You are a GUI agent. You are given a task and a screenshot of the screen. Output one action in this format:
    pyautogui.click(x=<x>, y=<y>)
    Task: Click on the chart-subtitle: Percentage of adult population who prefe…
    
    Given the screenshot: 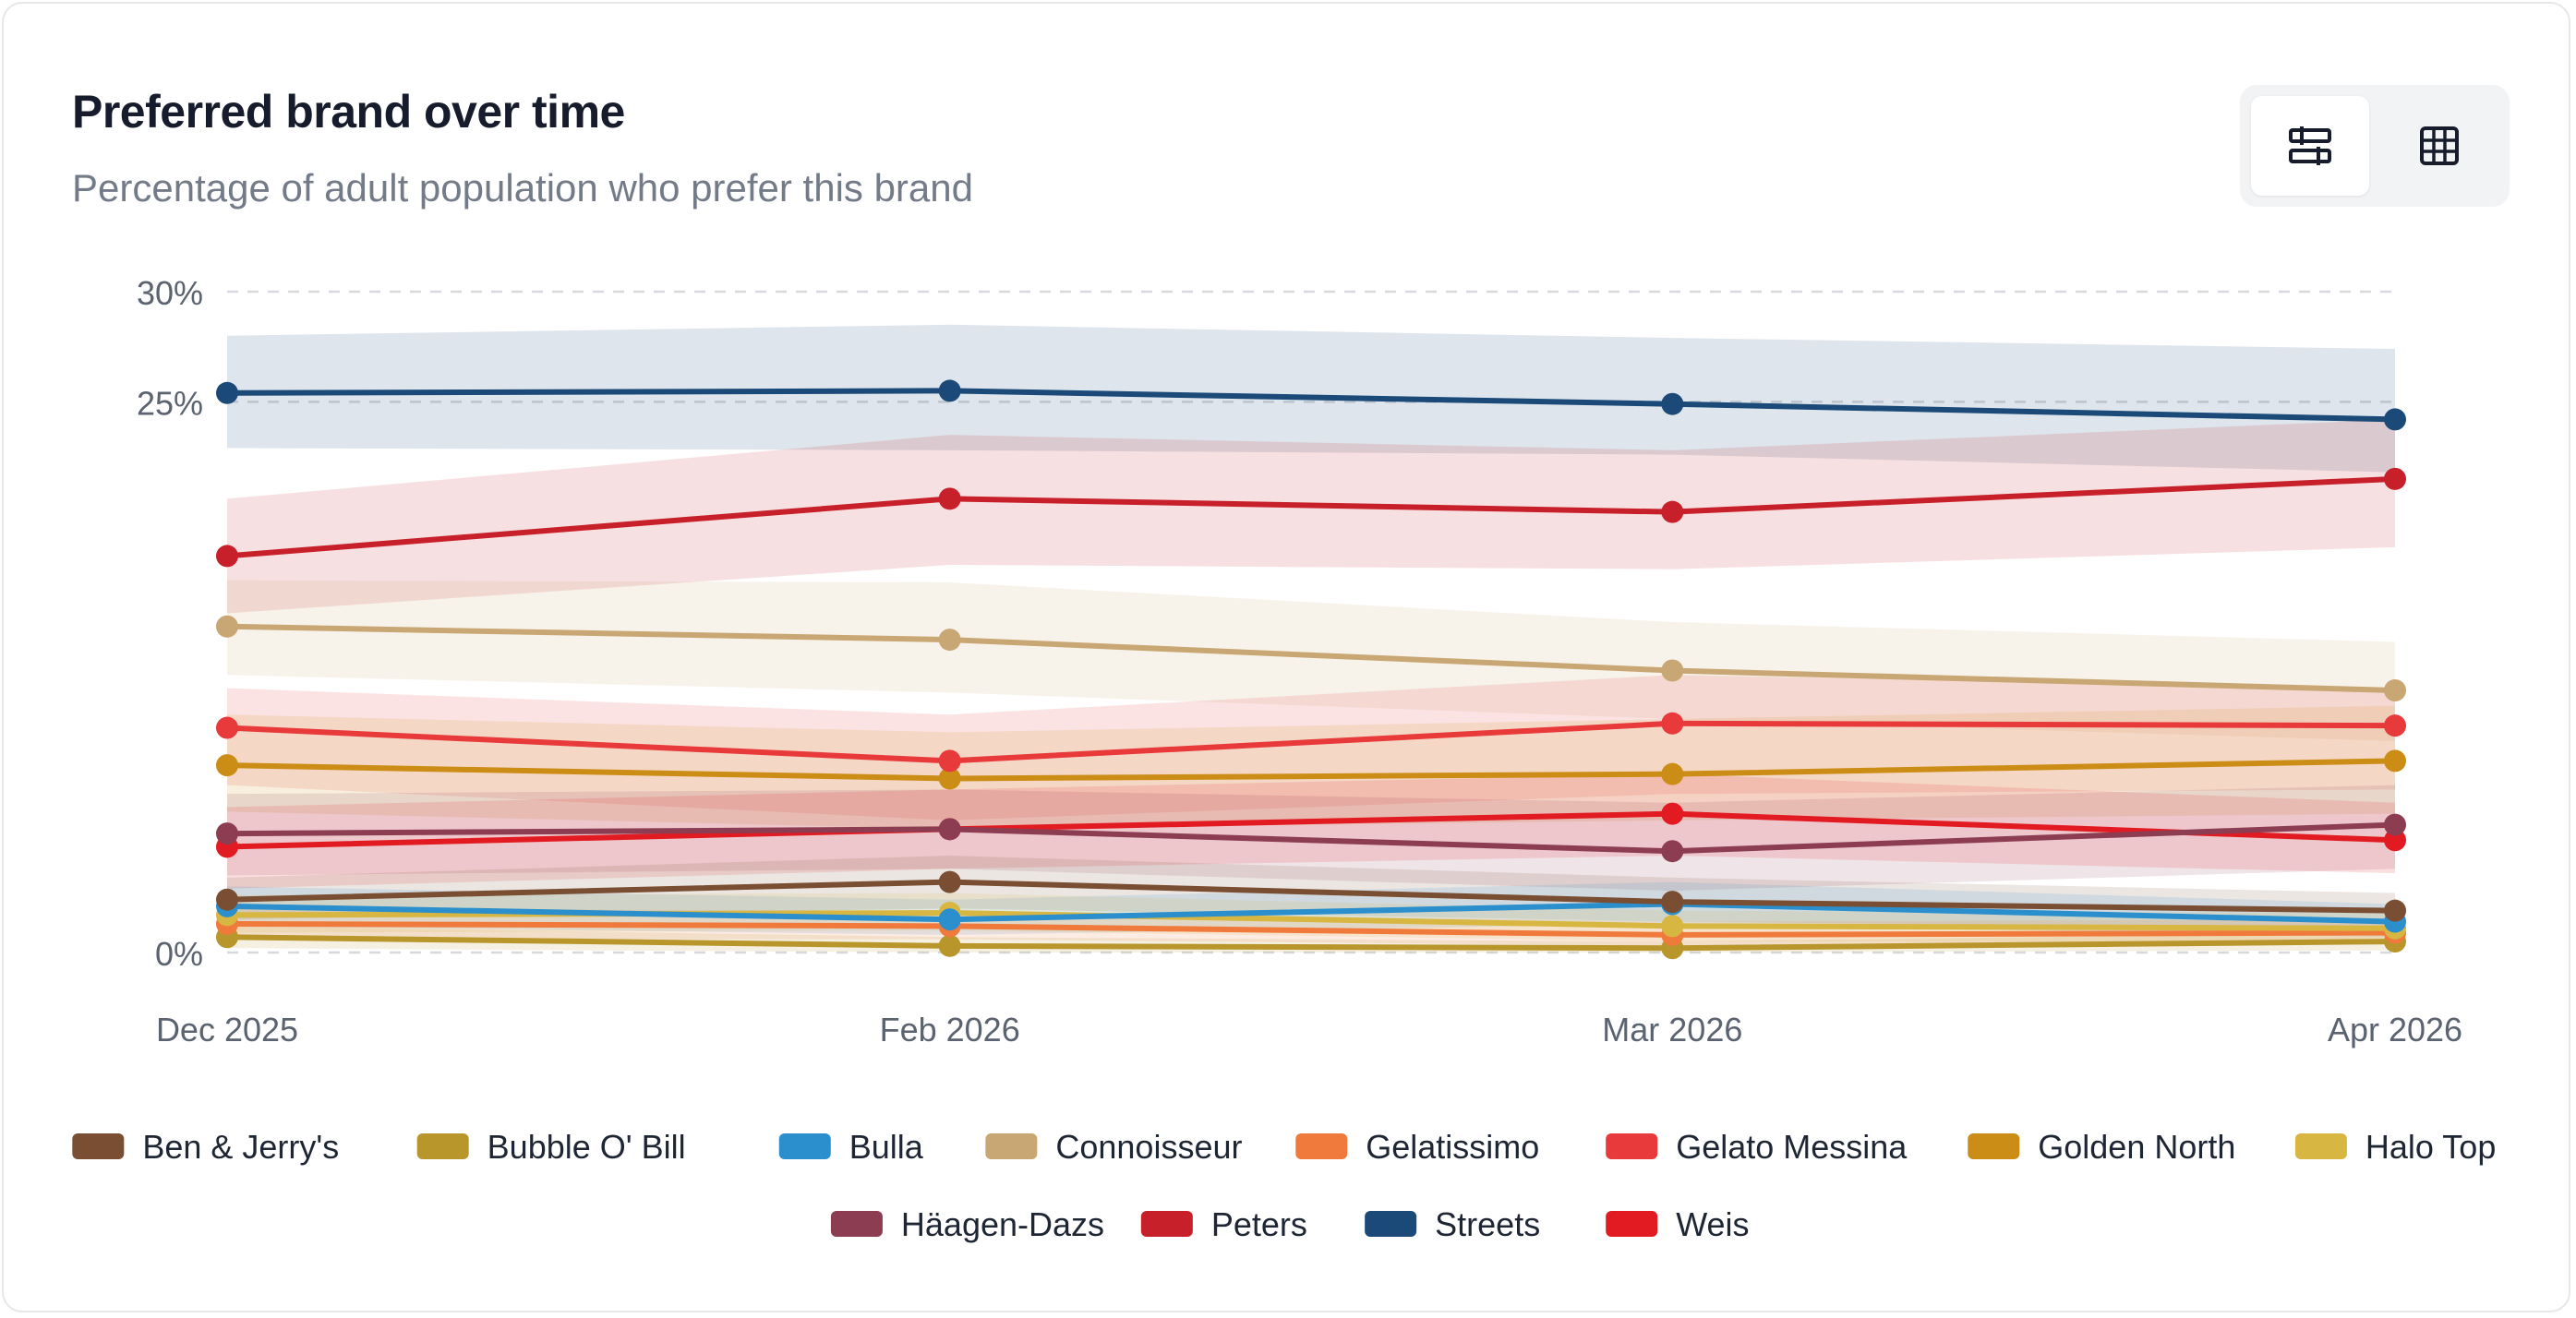 What is the action you would take?
    pyautogui.click(x=522, y=188)
    